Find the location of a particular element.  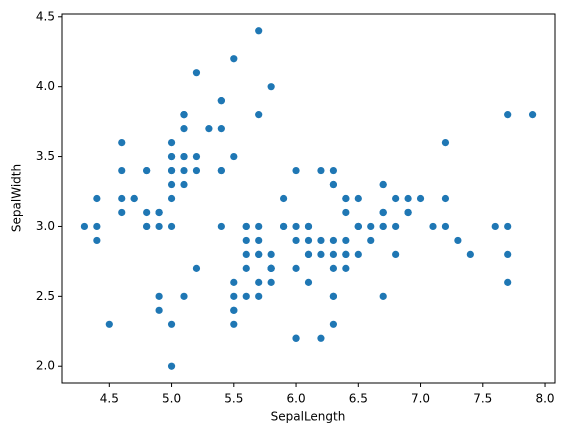

y-tick-label: 3.5 is located at coordinates (45, 156).